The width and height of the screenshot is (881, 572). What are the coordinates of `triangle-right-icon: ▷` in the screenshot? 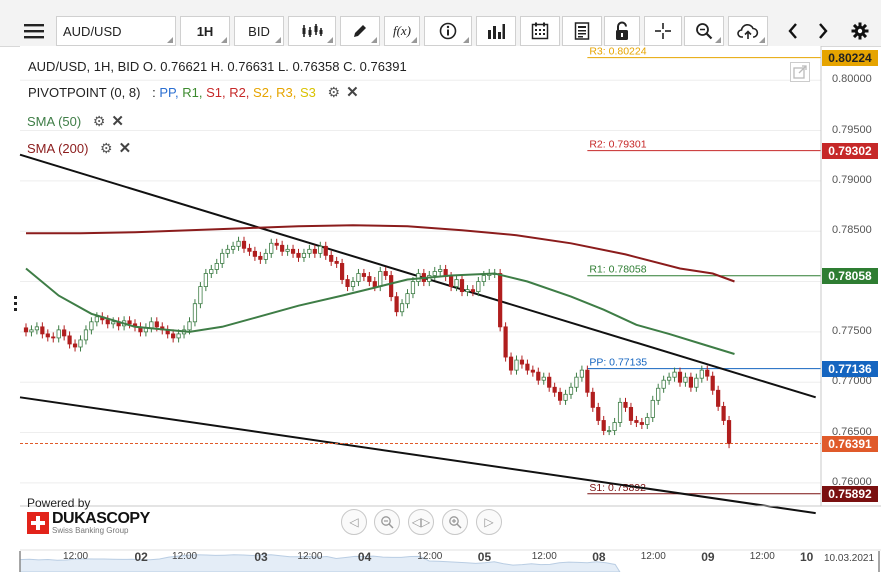 It's located at (489, 522).